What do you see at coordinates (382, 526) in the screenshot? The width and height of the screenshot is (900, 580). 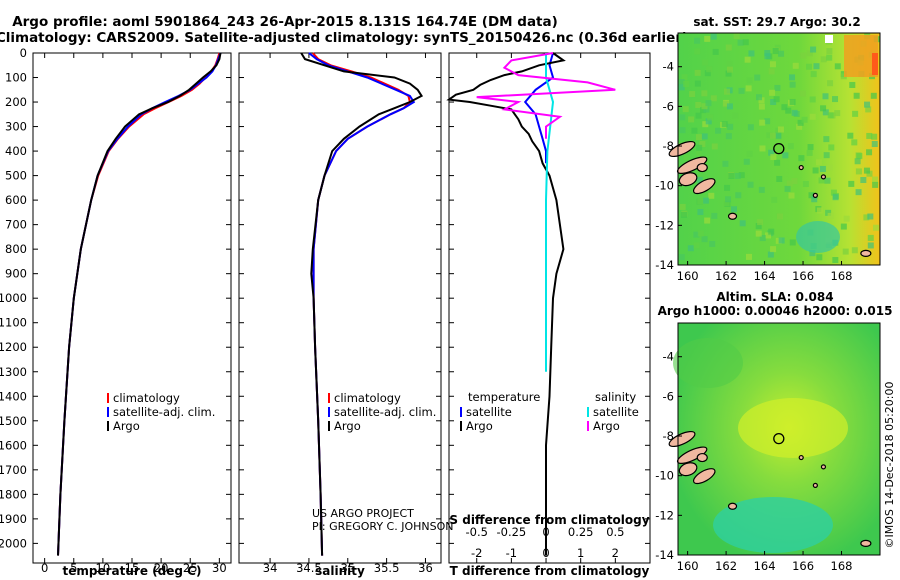 I see `credit-pi: PI: GREGORY C. JOHNSON` at bounding box center [382, 526].